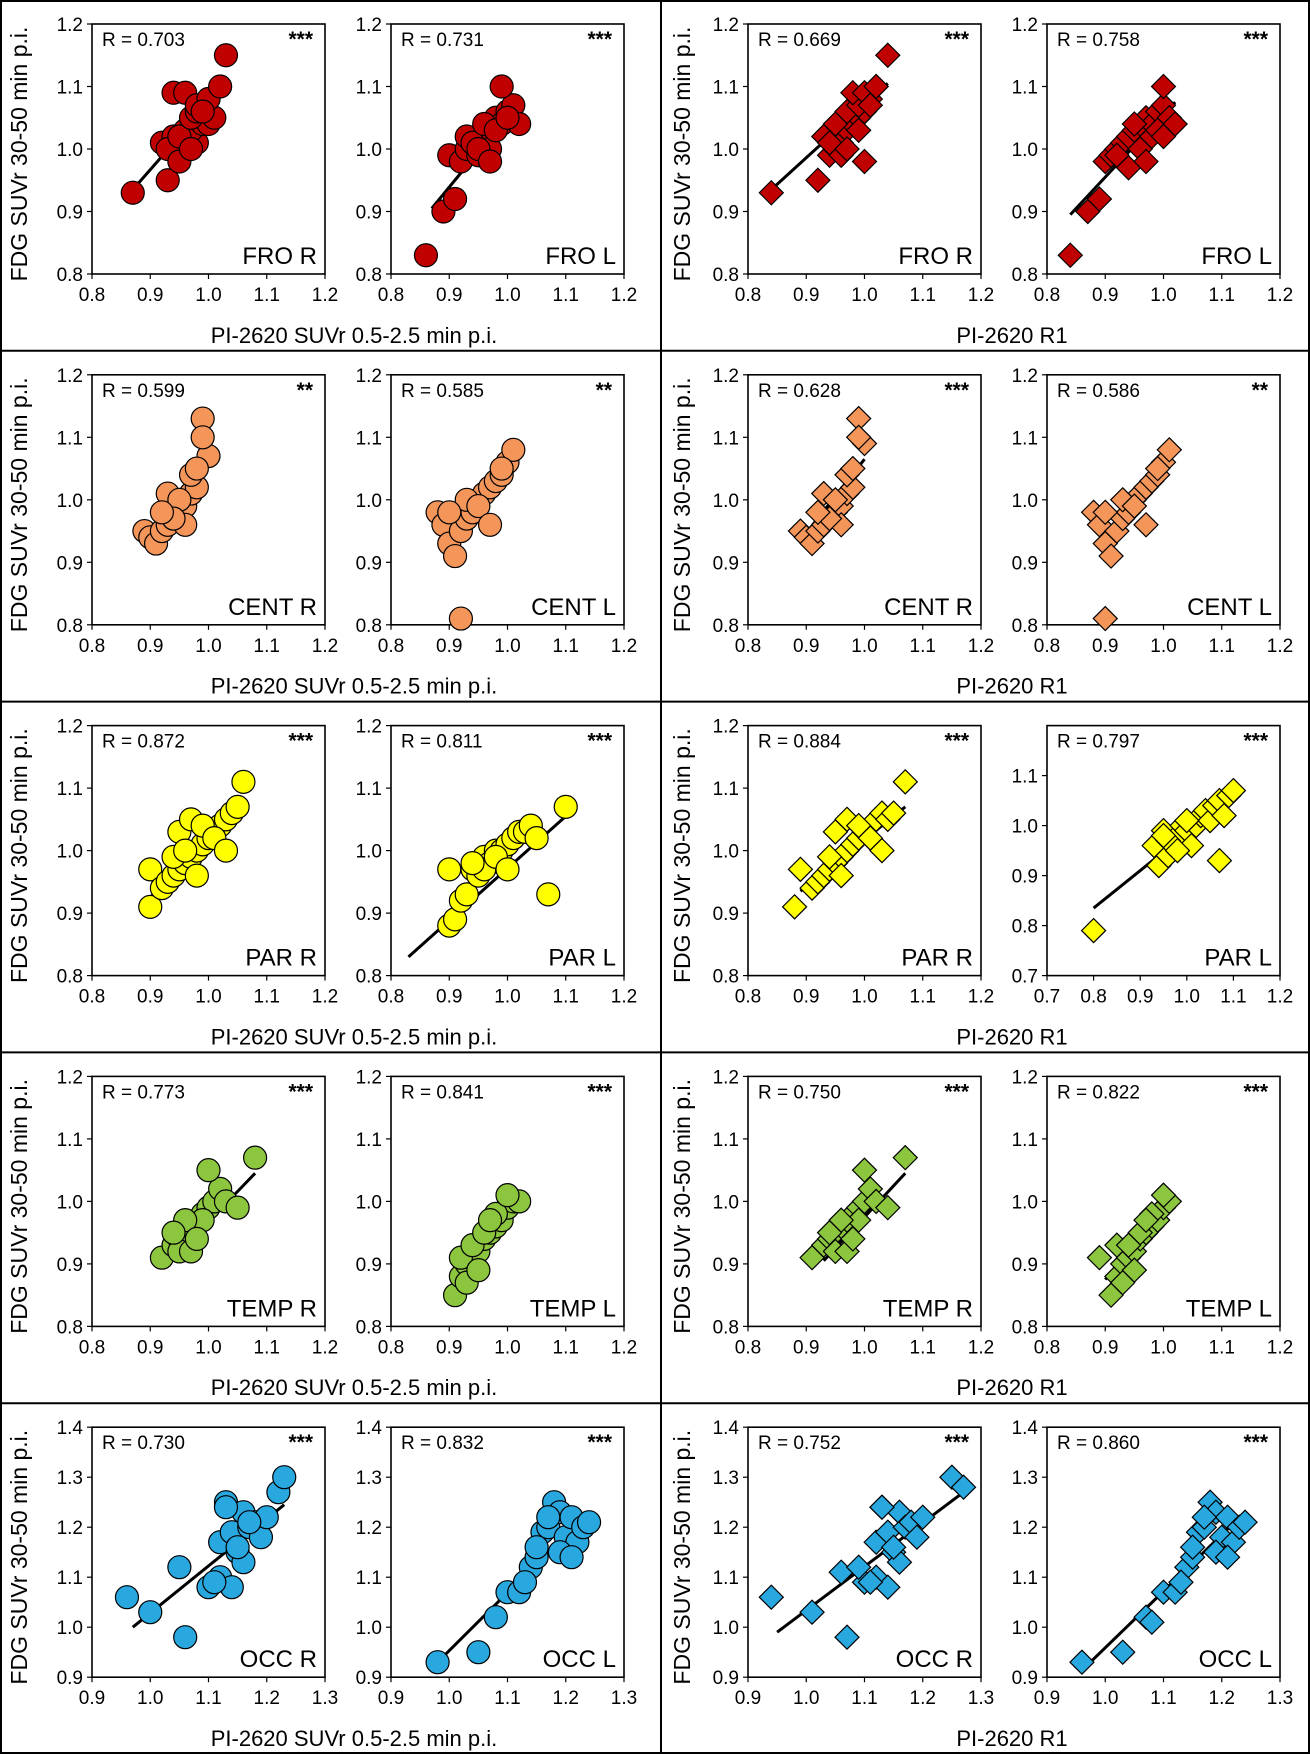 The width and height of the screenshot is (1310, 1754). Describe the element at coordinates (143, 1443) in the screenshot. I see `correlation-label: R = 0.730` at that location.